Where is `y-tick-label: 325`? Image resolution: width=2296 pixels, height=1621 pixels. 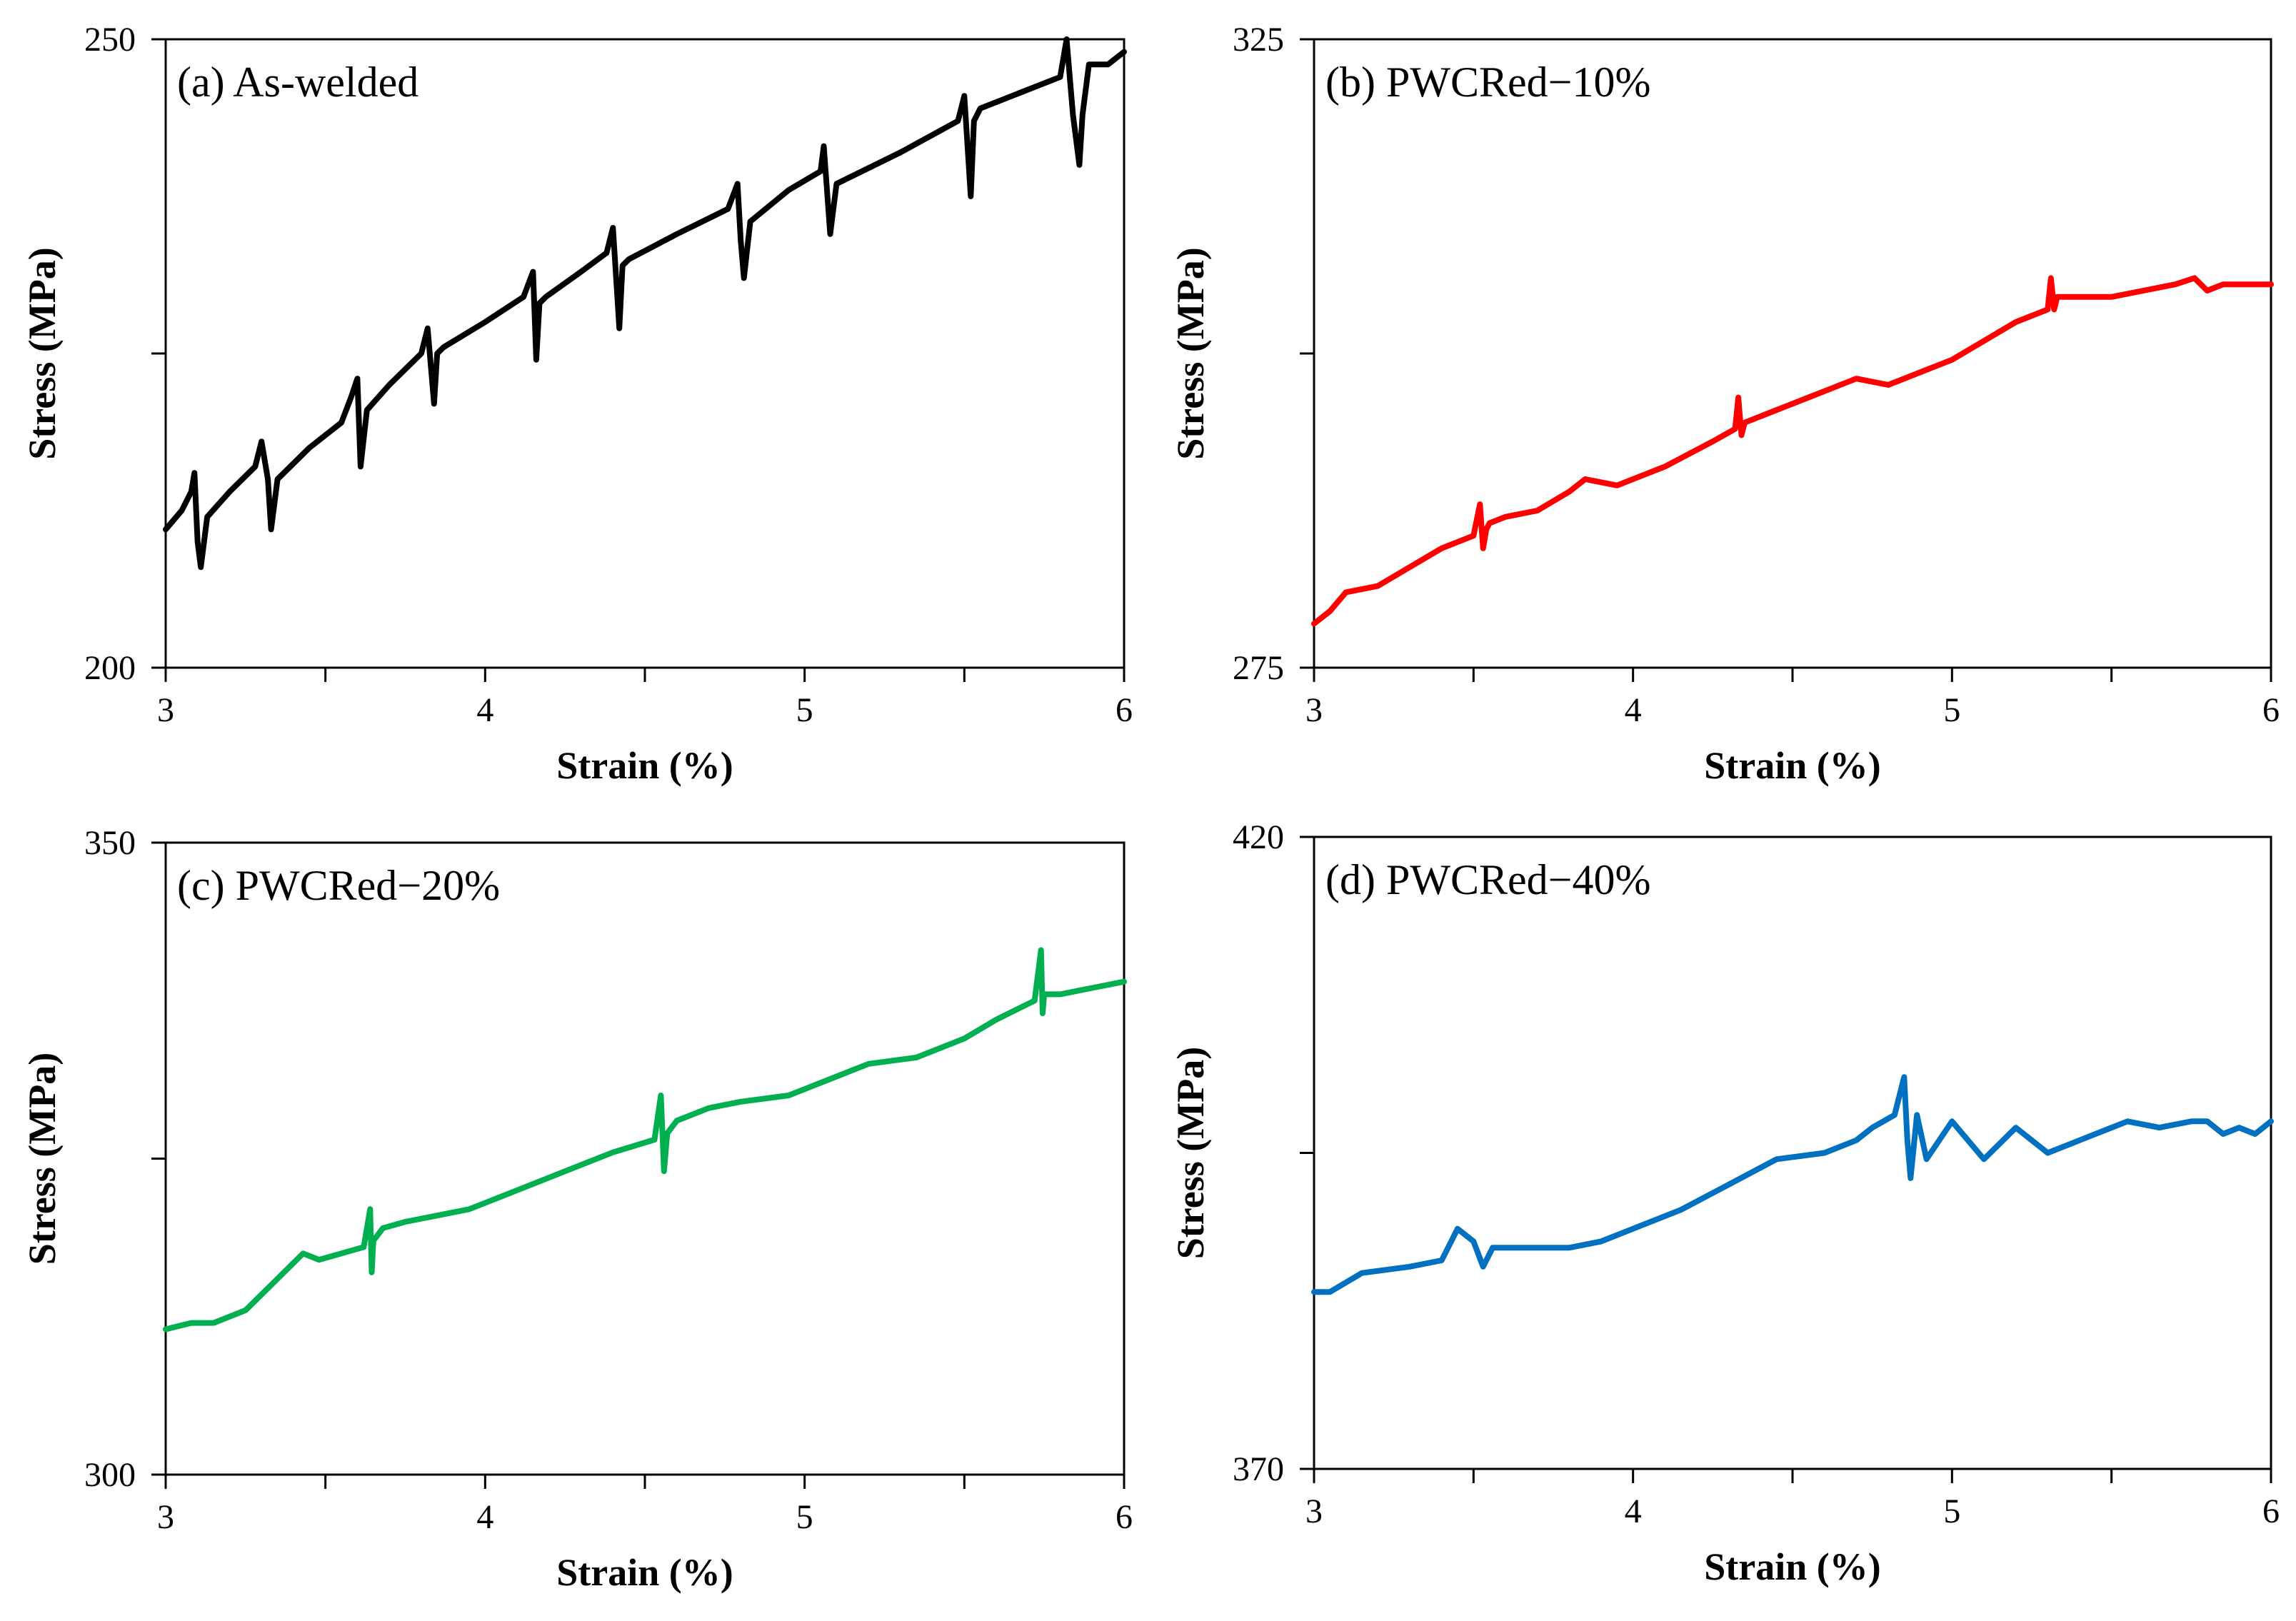 y-tick-label: 325 is located at coordinates (1258, 40).